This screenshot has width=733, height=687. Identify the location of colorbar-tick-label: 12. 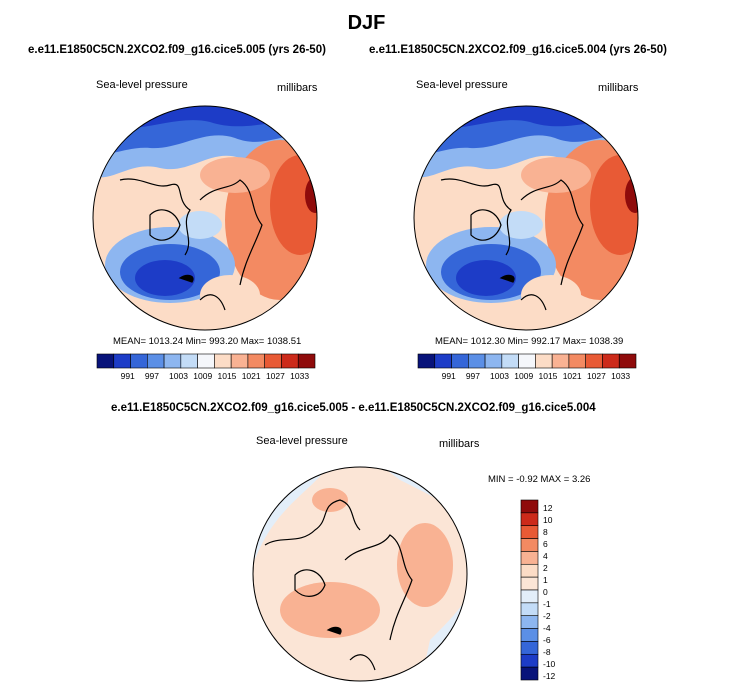
(548, 508).